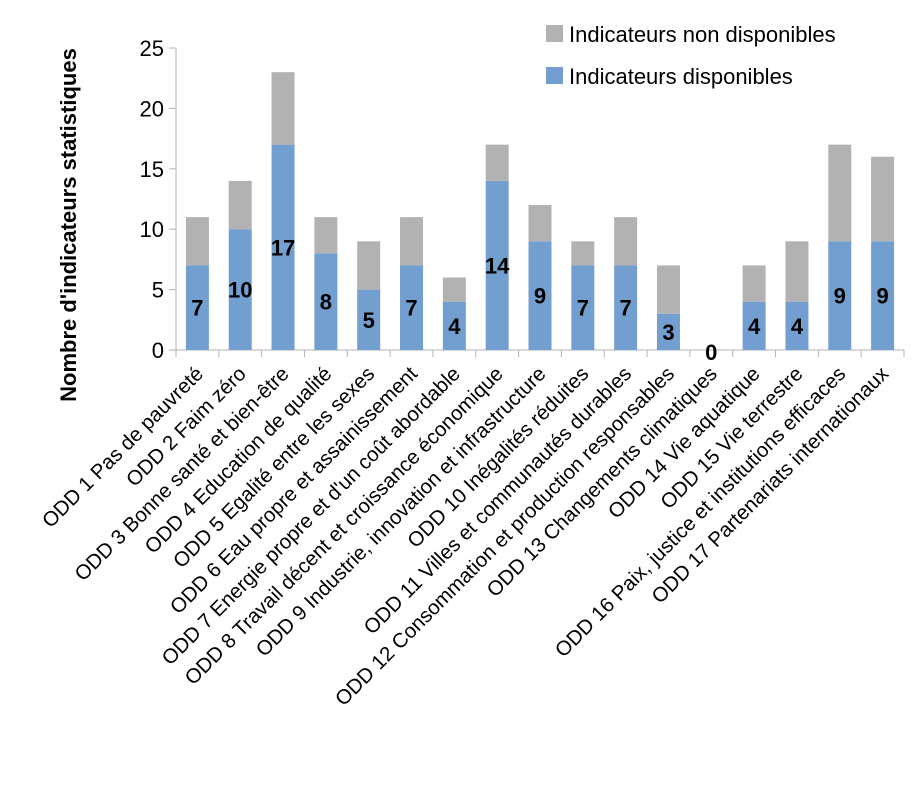 The image size is (915, 800). I want to click on data-labels: 7 10 17 8 5 7 4 14 9 7 7 3 0 4 4 9 9, so click(539, 300).